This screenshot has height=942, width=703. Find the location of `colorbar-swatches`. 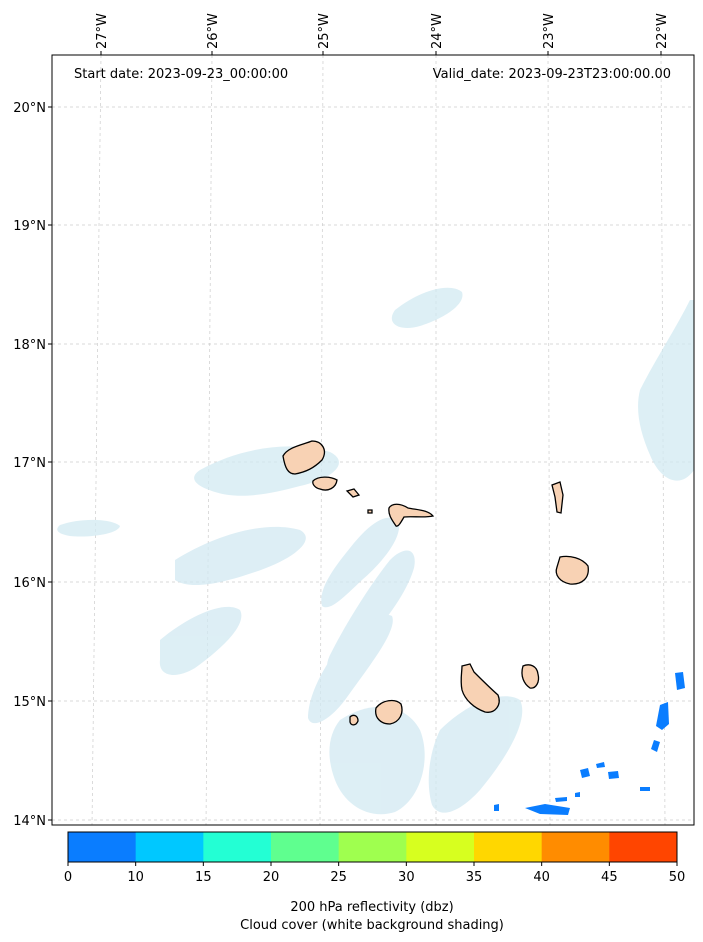

colorbar-swatches is located at coordinates (373, 847).